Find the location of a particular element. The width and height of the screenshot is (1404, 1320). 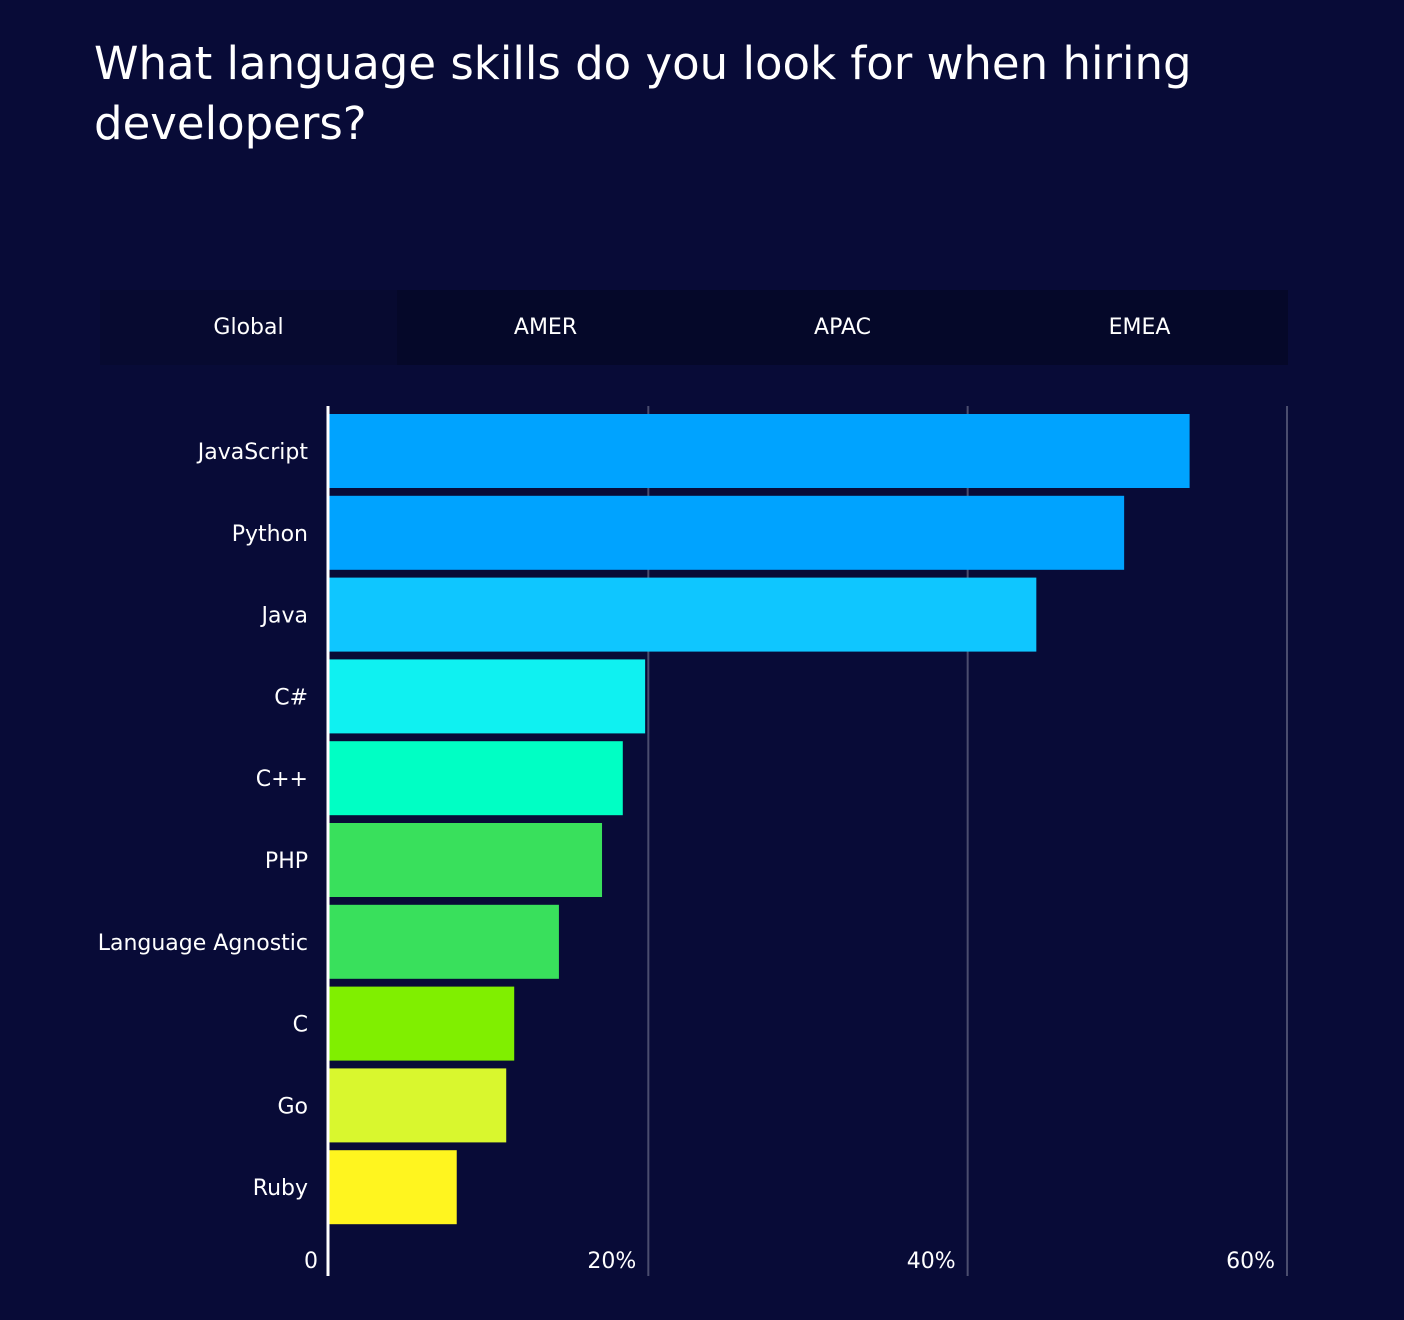

x-tick-label-60: 60% is located at coordinates (1250, 1261).